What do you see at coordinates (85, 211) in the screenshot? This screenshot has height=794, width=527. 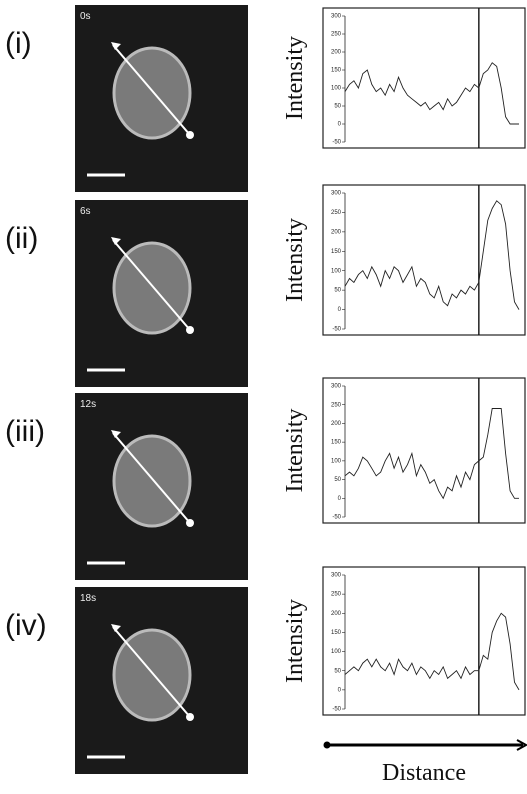 I see `time-label: 6s` at bounding box center [85, 211].